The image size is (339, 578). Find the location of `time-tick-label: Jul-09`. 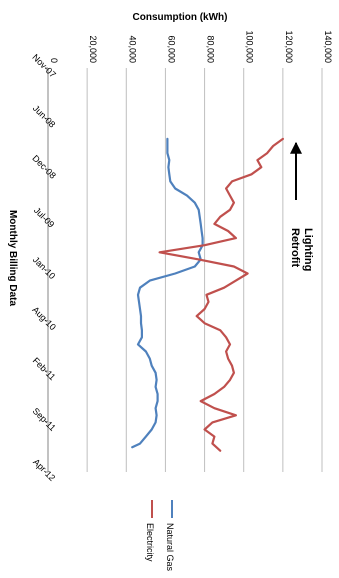

time-tick-label: Jul-09 is located at coordinates (44, 217).